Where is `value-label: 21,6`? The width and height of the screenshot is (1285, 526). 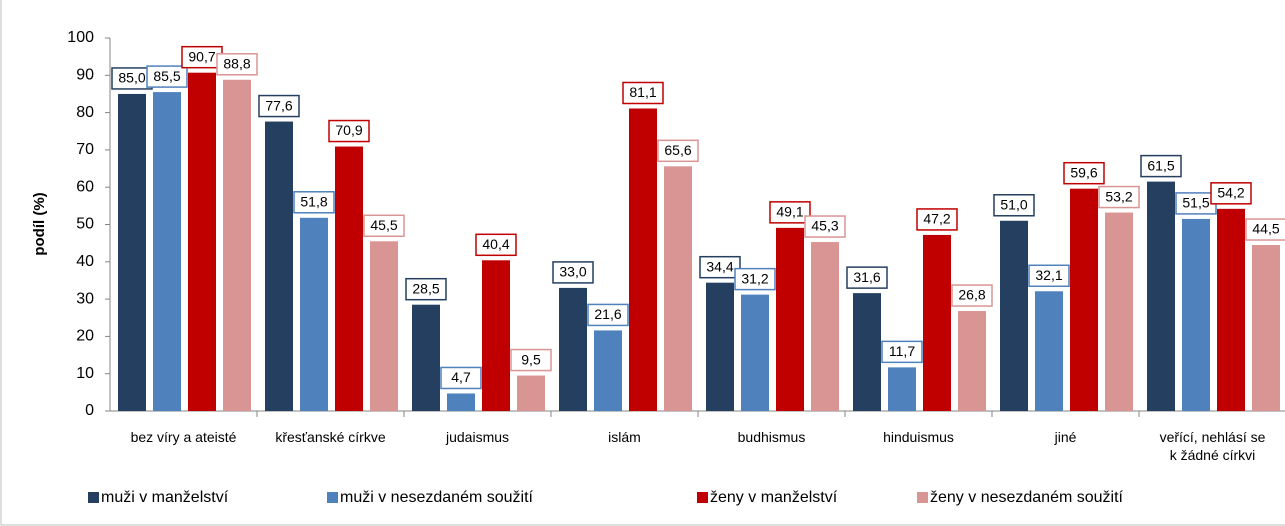
value-label: 21,6 is located at coordinates (607, 314).